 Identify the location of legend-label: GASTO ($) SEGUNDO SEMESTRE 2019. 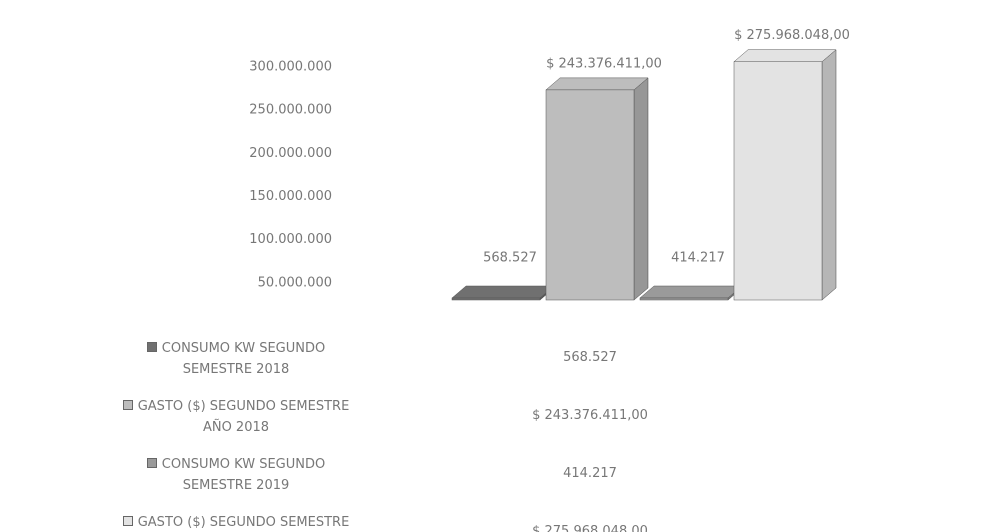
(243, 522).